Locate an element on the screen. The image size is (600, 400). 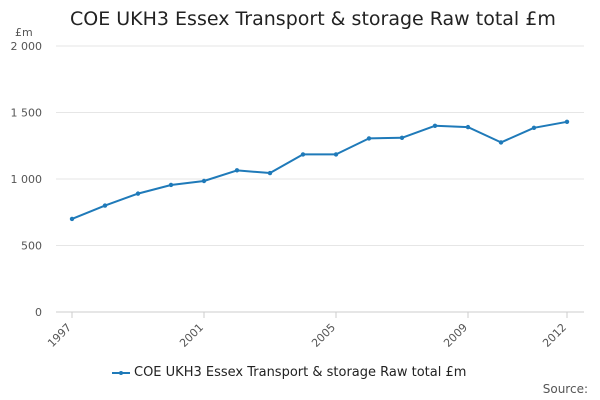
x-axis: 1997 2001 2005 2009 2012 is located at coordinates (307, 331).